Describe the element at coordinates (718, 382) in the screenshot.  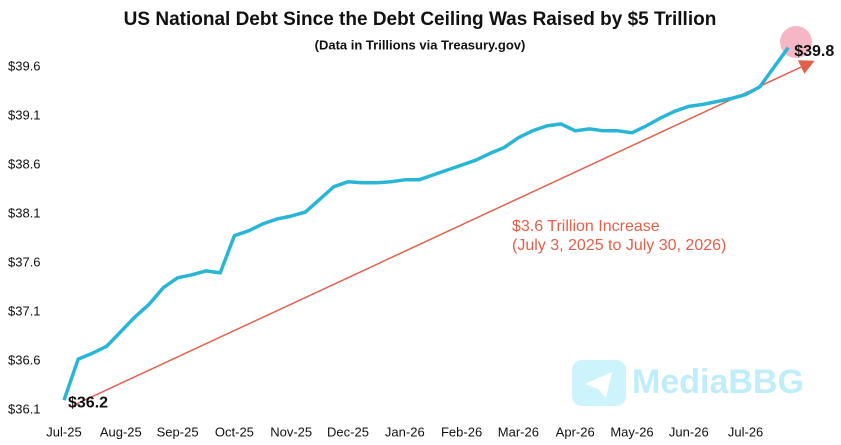
I see `watermark: MediaBBG` at that location.